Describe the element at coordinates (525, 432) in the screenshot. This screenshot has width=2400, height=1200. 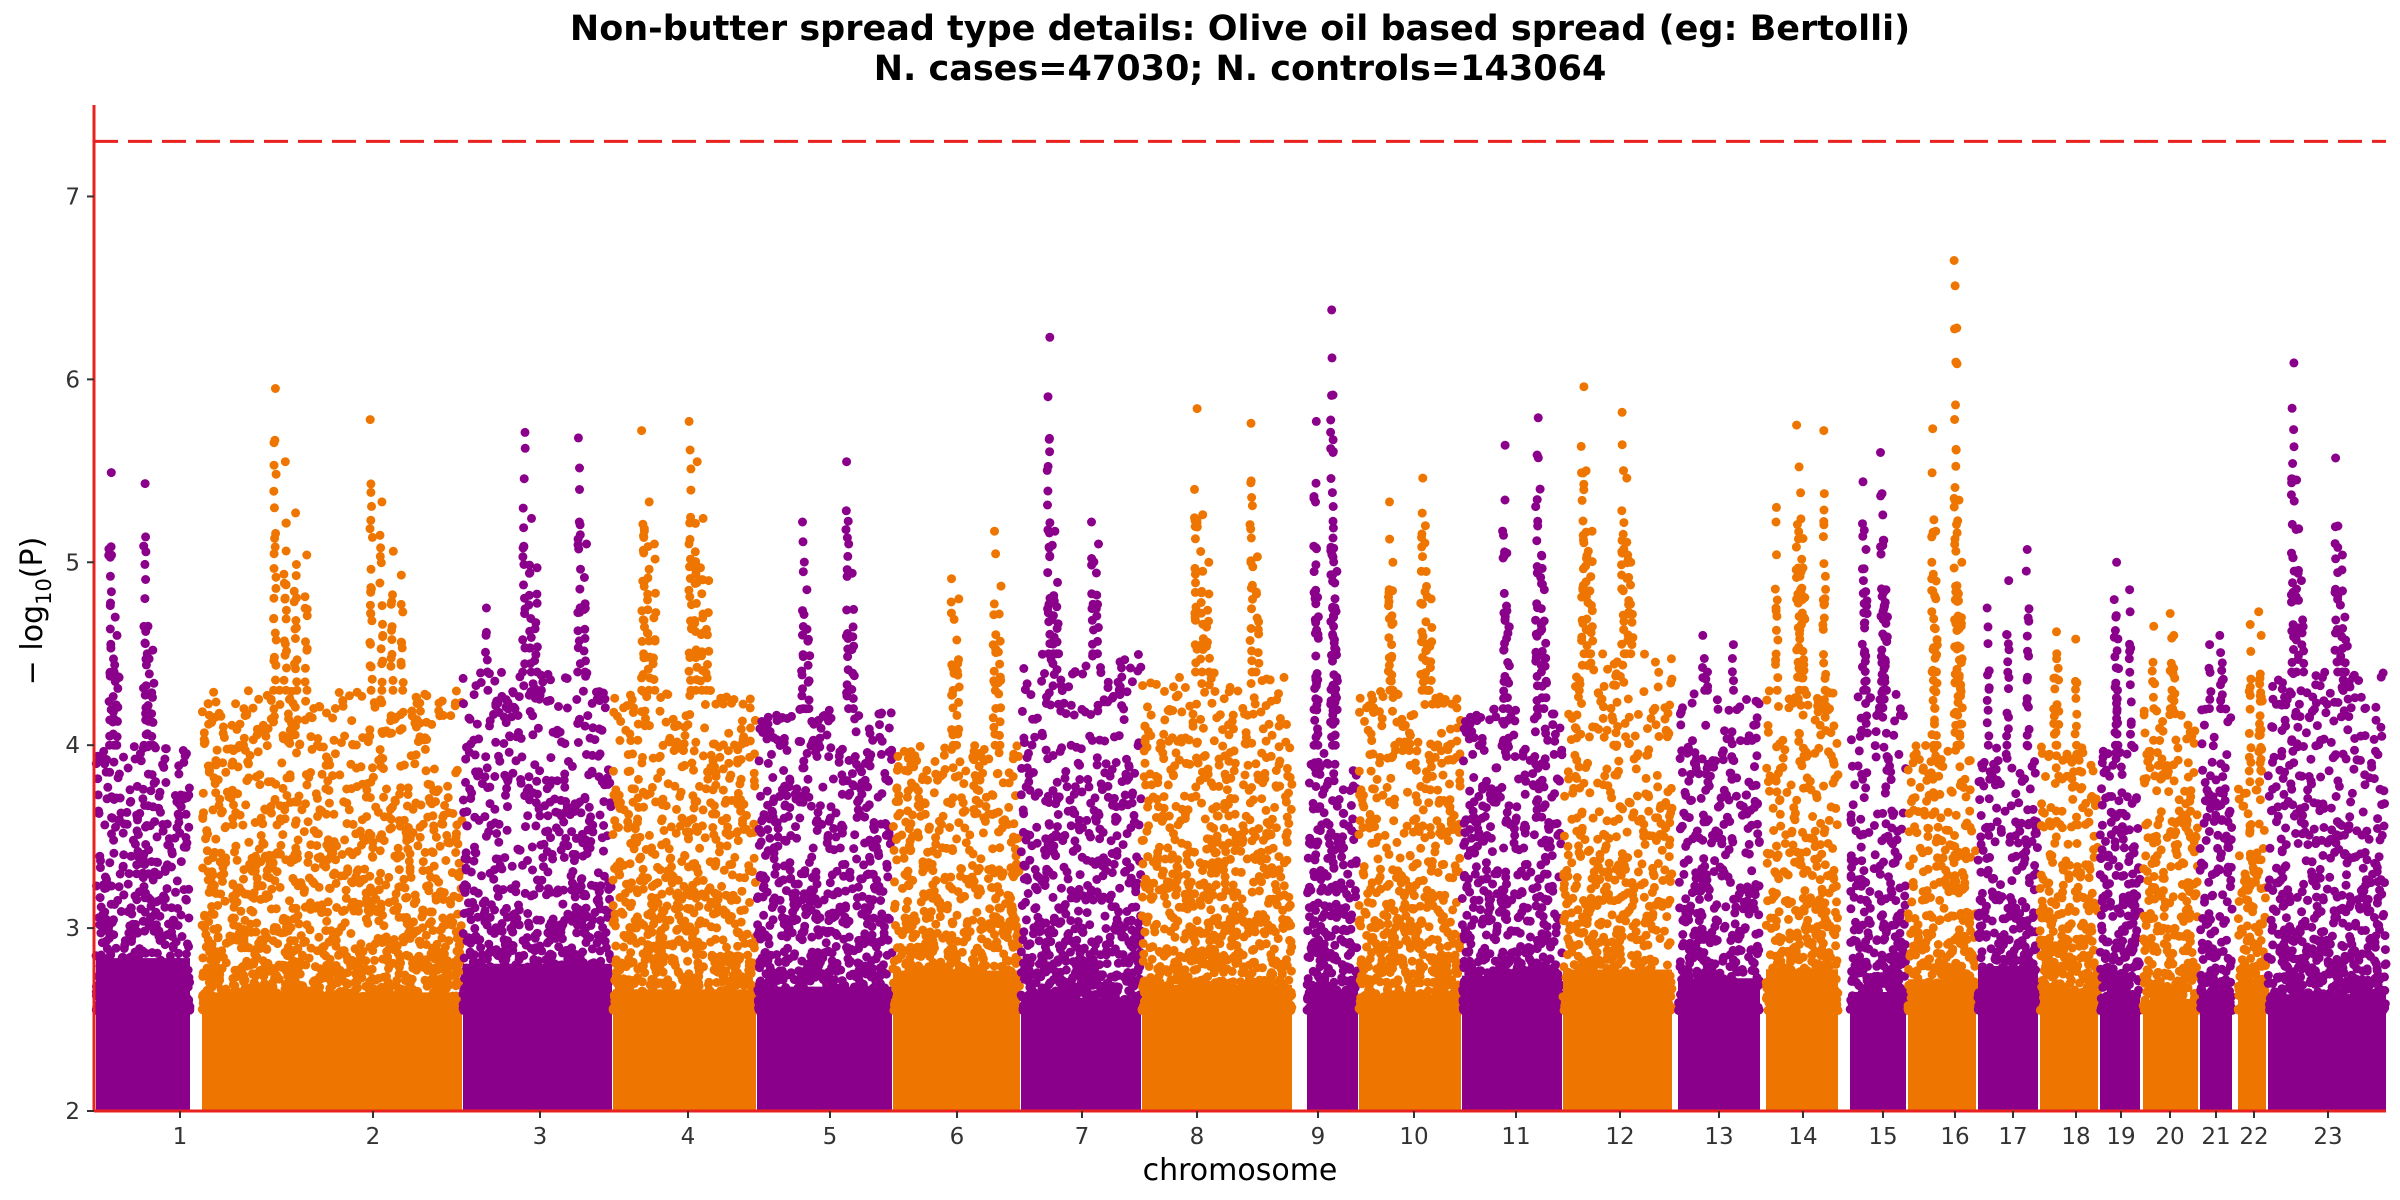
I see `peak-point` at that location.